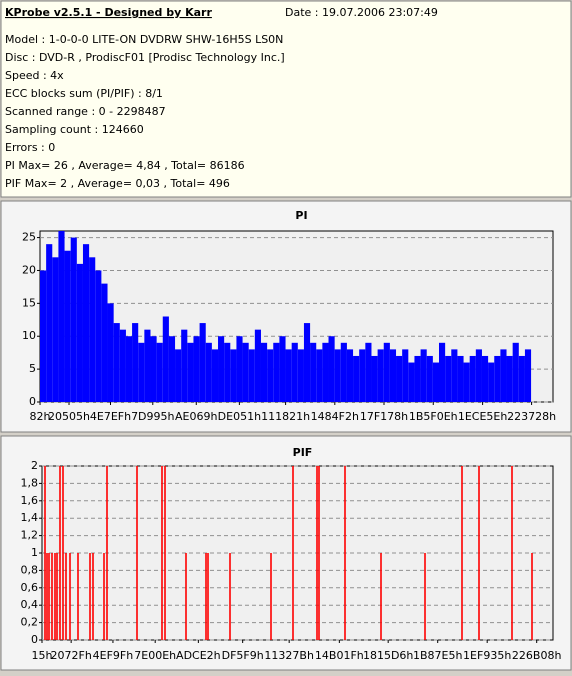 The height and width of the screenshot is (676, 572). I want to click on y-tick-label: 2, so click(34, 465).